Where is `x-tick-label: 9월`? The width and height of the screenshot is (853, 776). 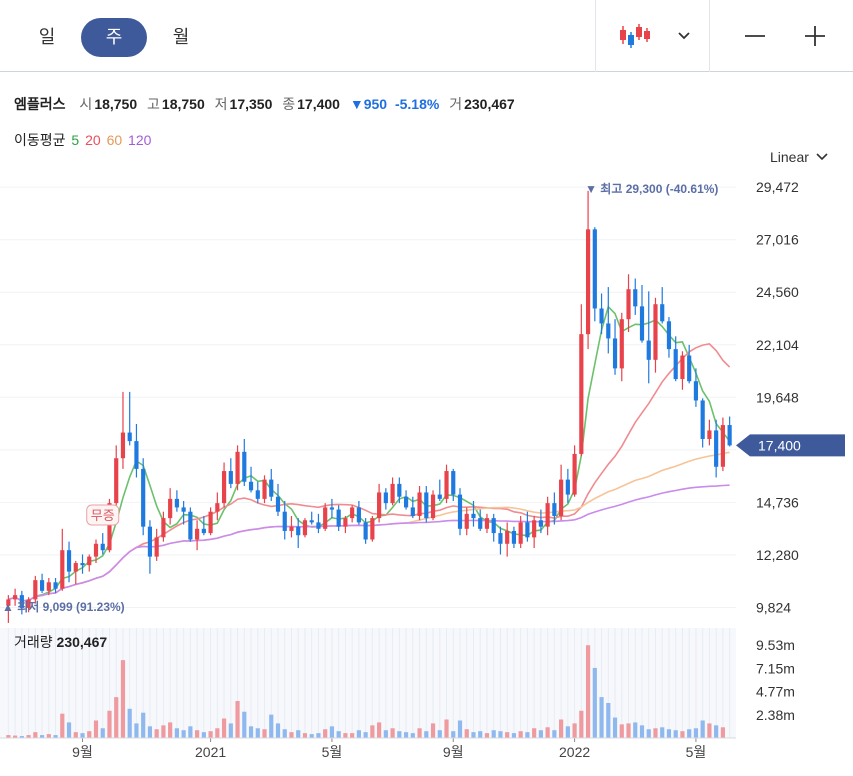 x-tick-label: 9월 is located at coordinates (453, 752).